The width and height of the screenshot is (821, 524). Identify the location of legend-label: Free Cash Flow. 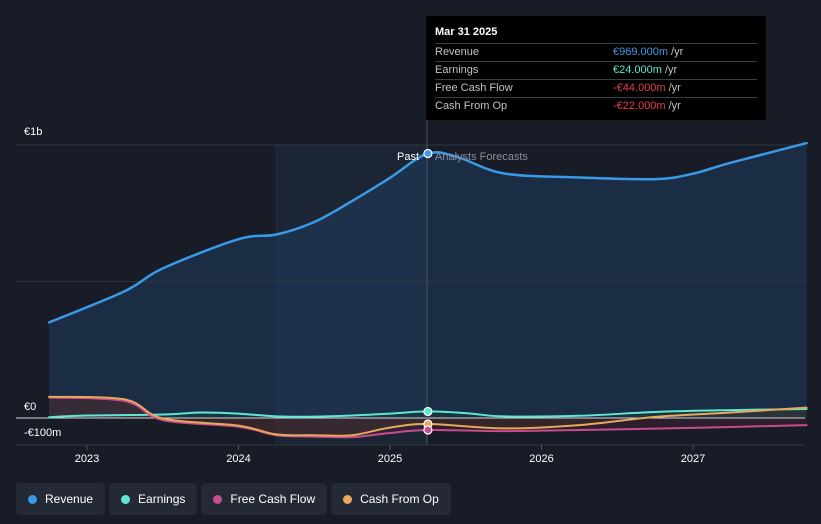
(273, 499).